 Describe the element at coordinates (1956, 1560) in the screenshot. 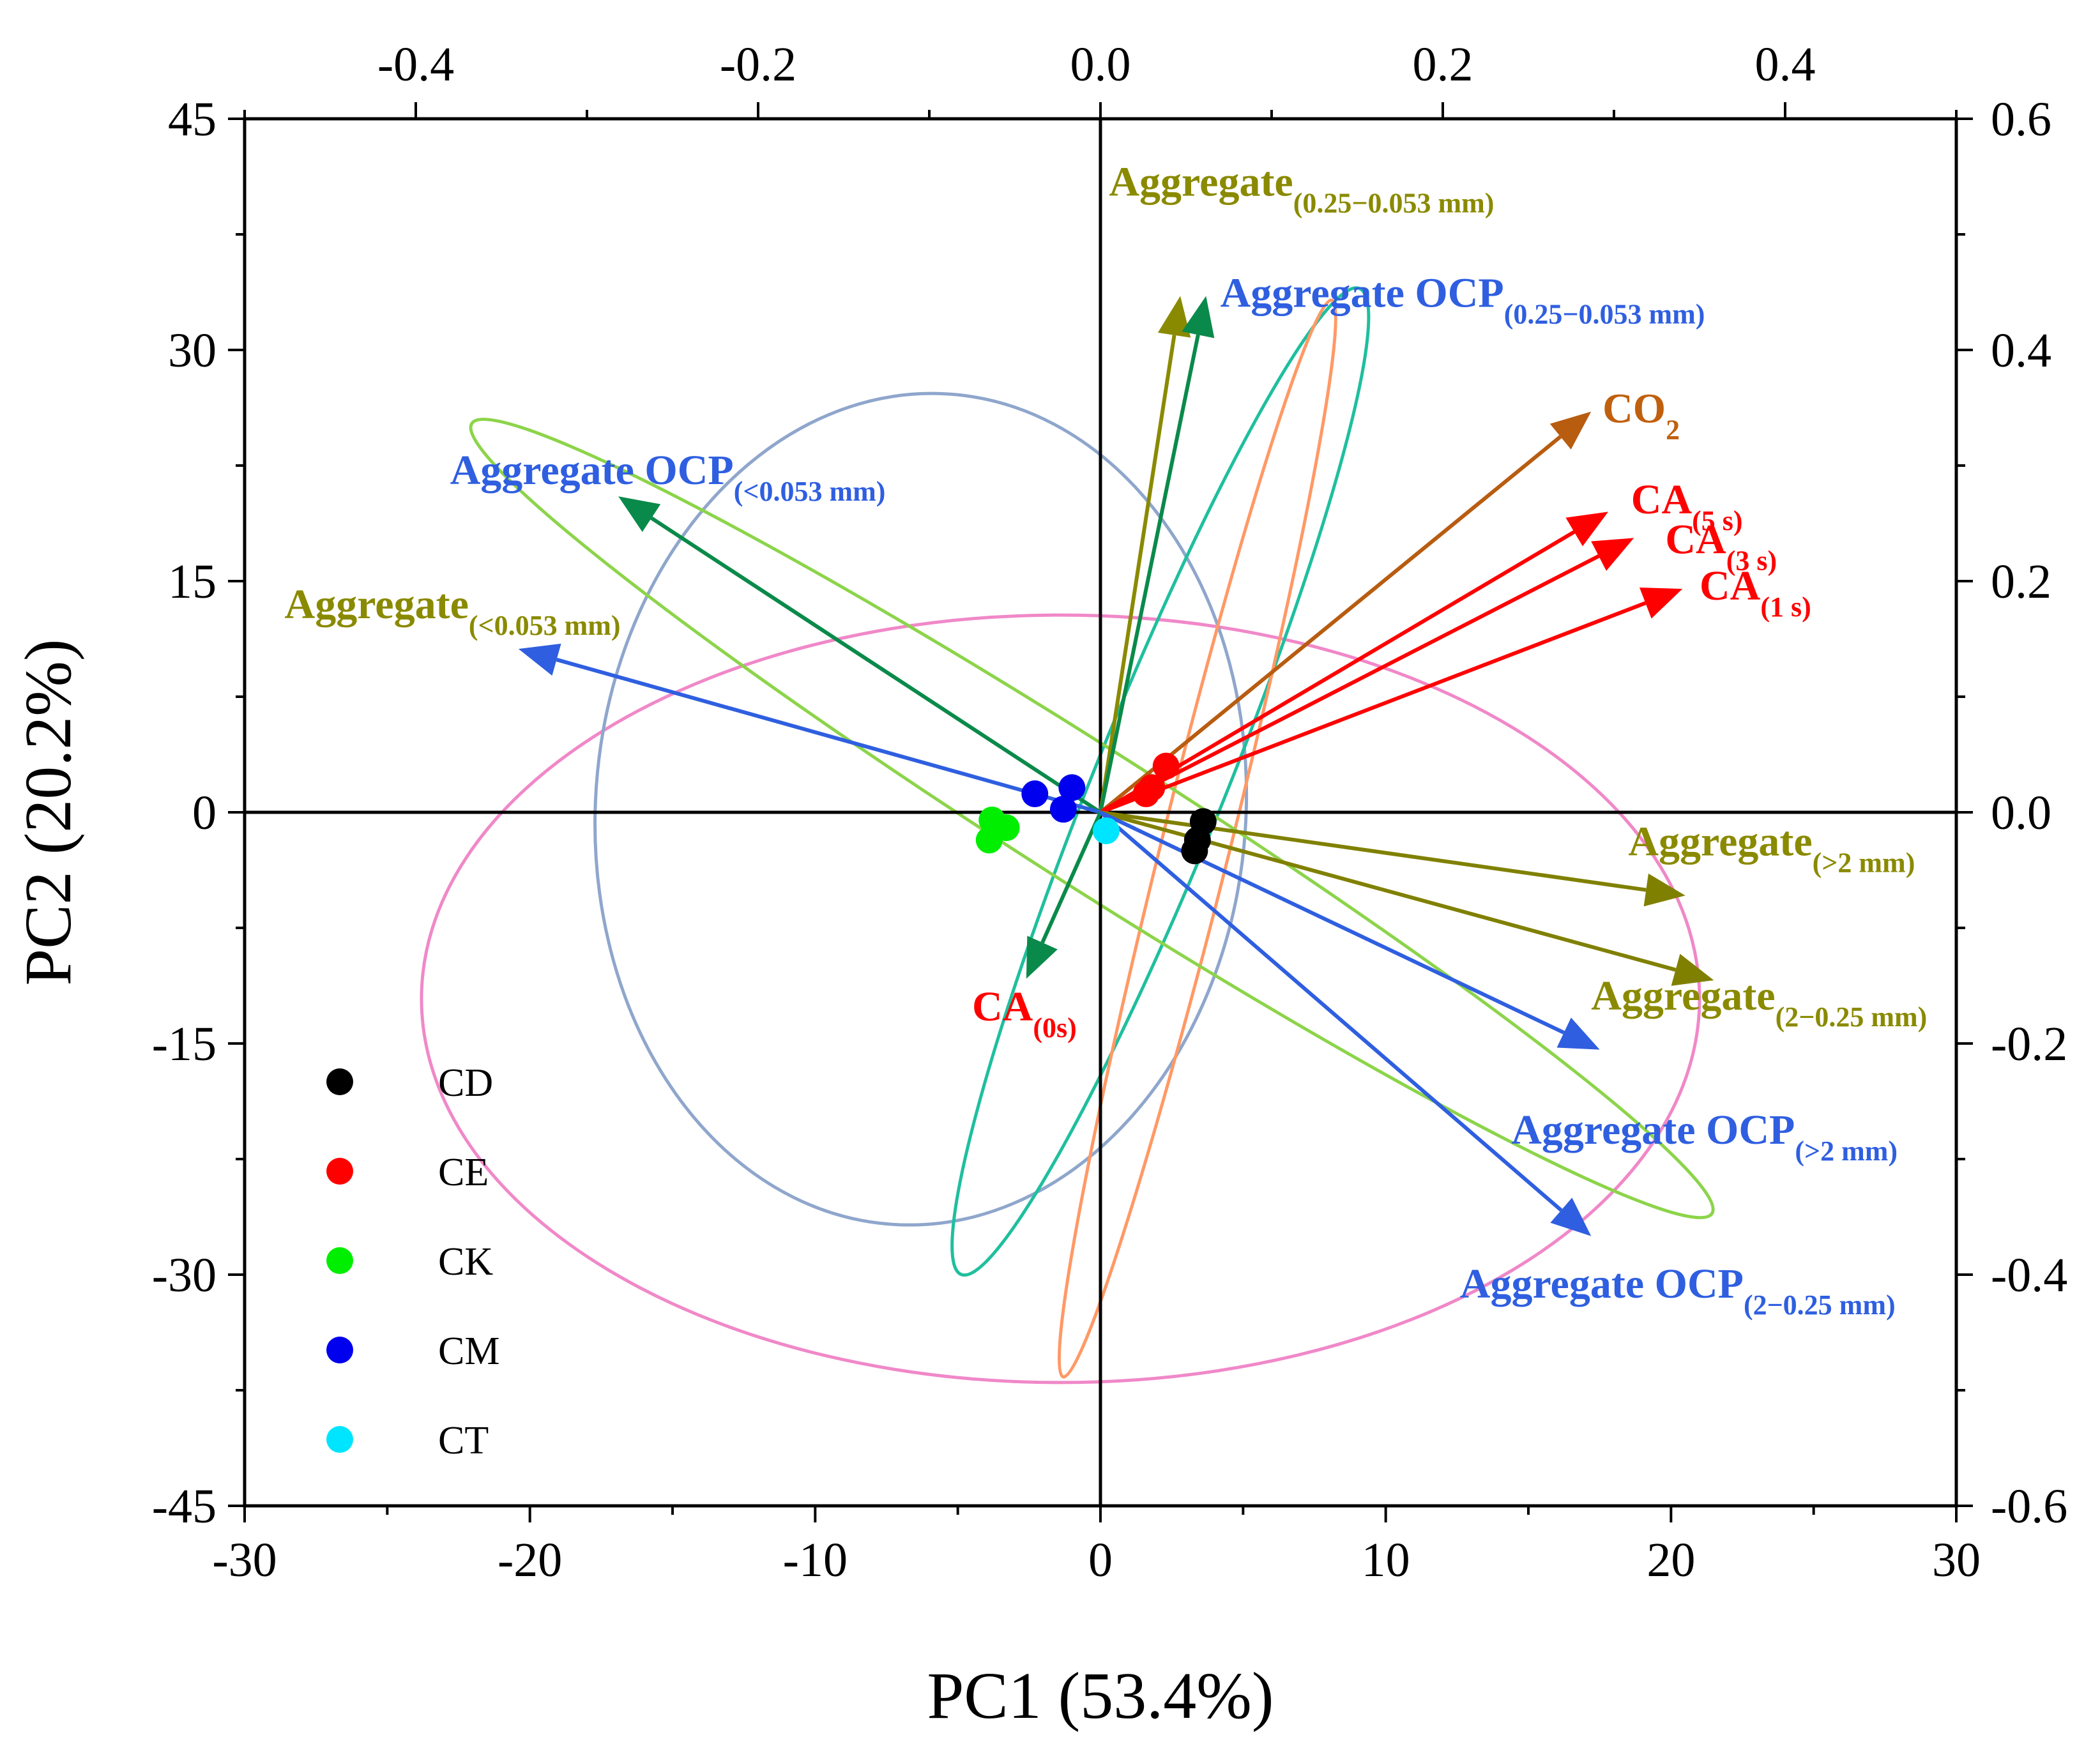

I see `x-tick-label: 30` at that location.